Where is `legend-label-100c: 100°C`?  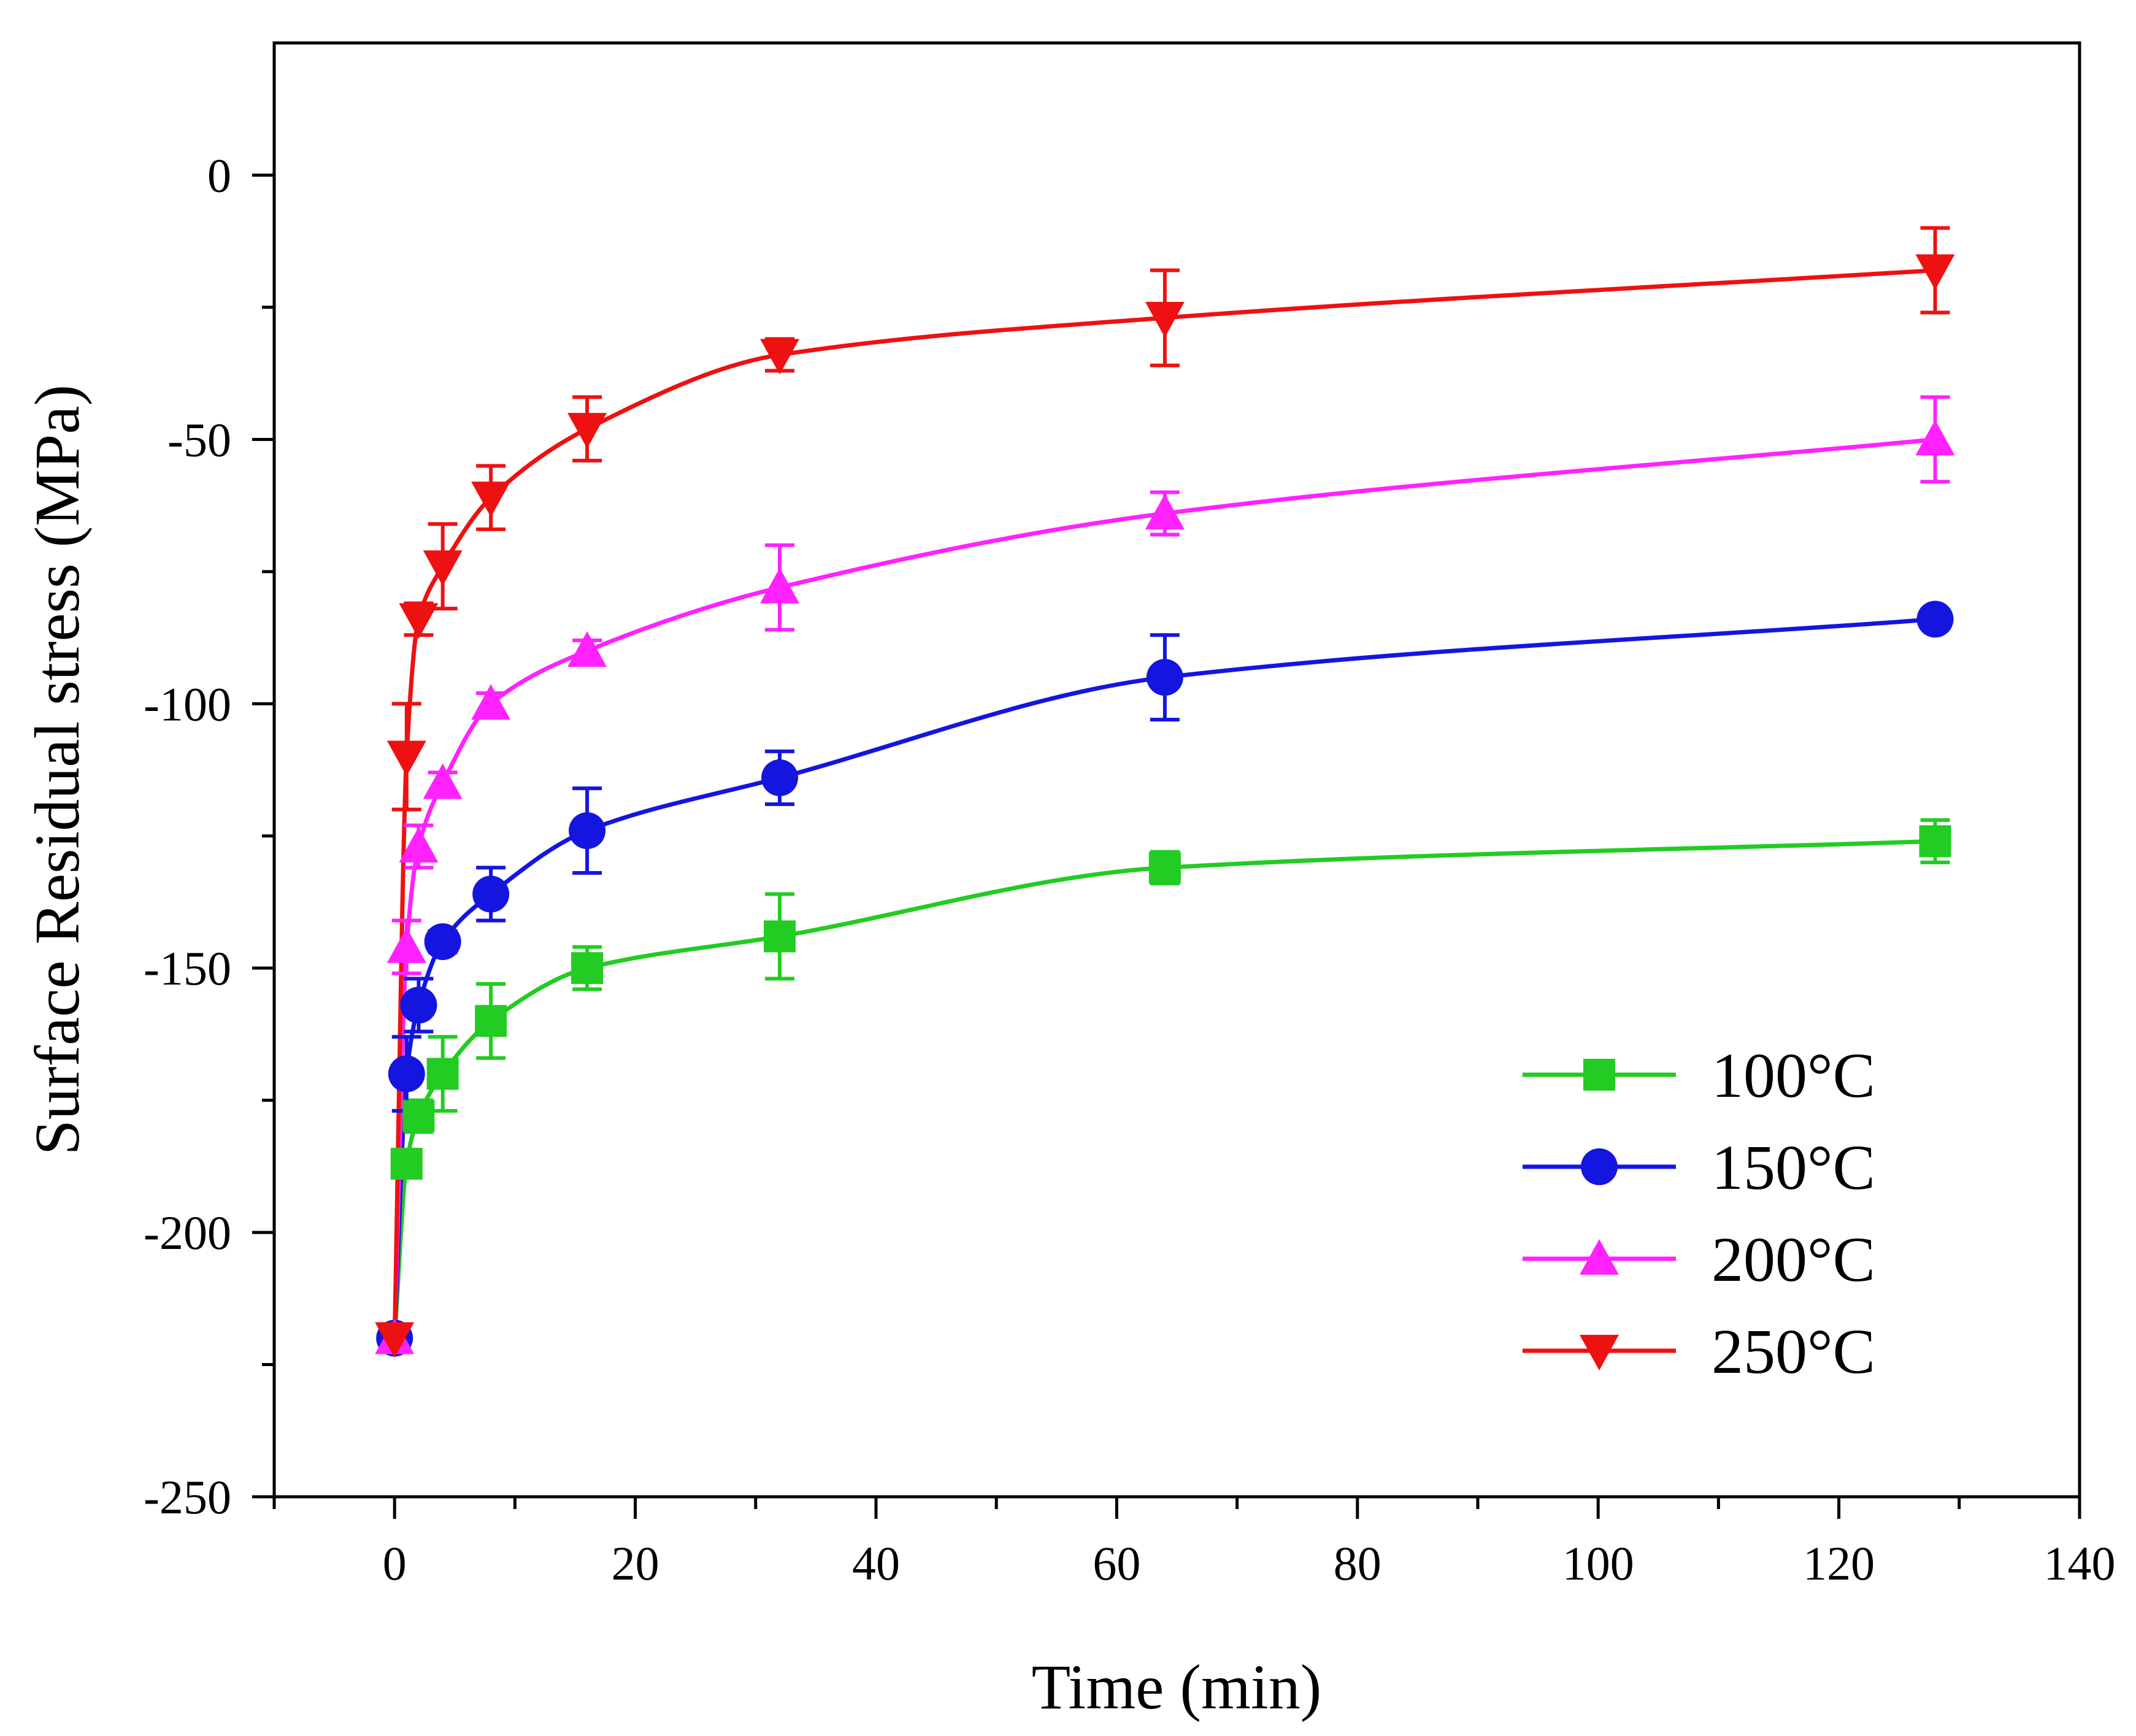
legend-label-100c: 100°C is located at coordinates (1793, 1076).